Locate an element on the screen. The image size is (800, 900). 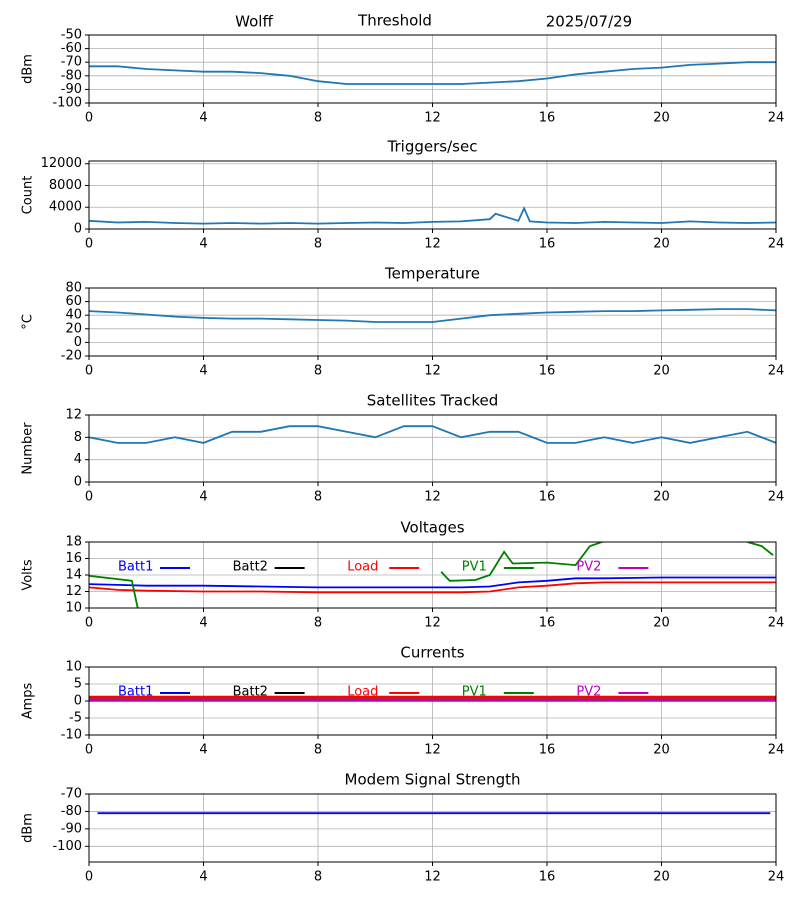
legend-label: PV1 is located at coordinates (474, 692).